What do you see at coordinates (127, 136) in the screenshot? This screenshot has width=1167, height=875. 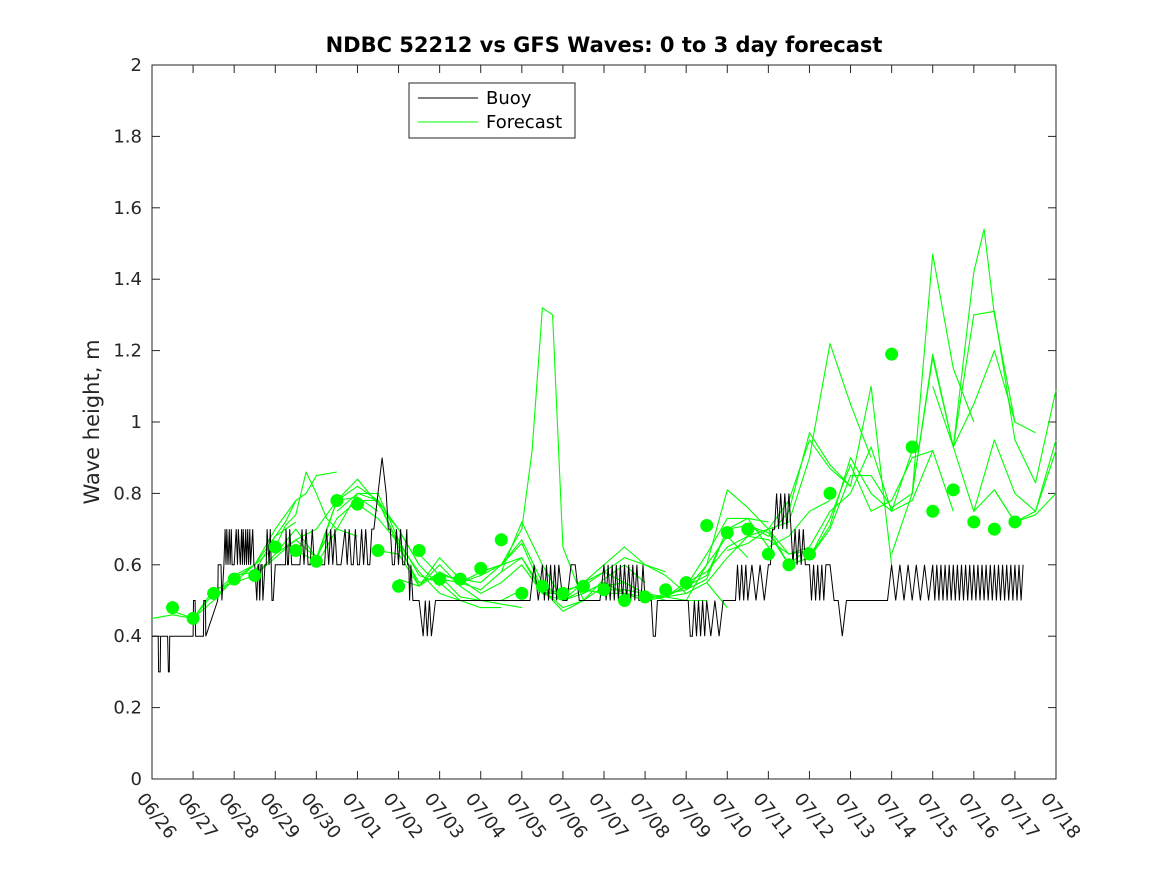 I see `y-tick-label: 1.8` at bounding box center [127, 136].